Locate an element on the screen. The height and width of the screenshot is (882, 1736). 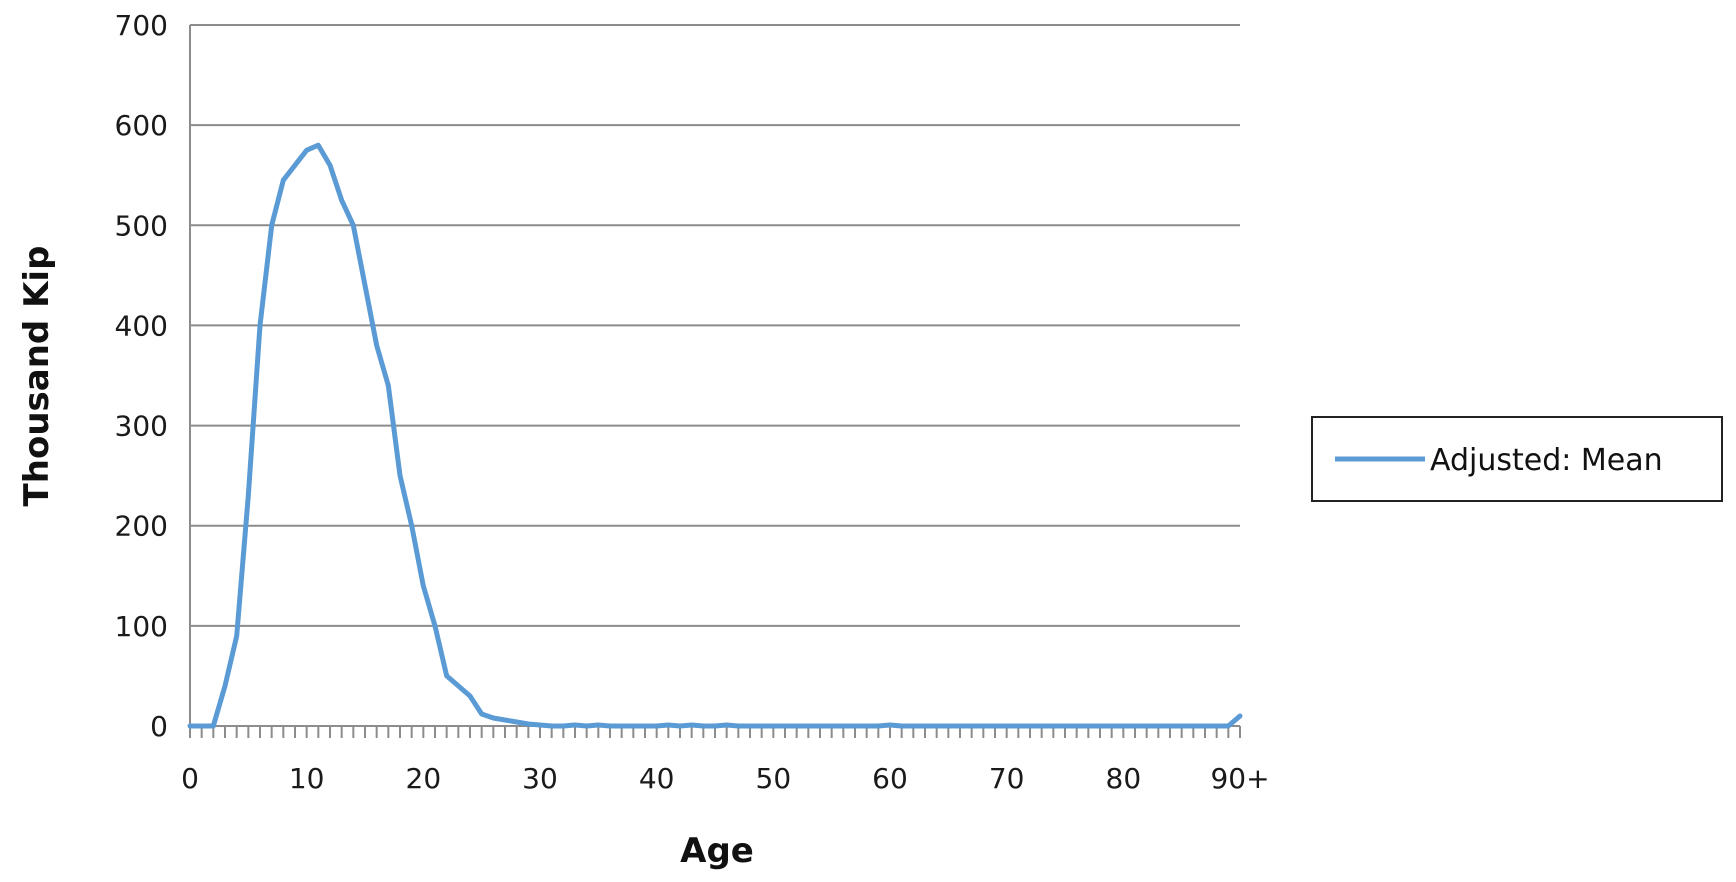
y-tick-label: 700 is located at coordinates (141, 25).